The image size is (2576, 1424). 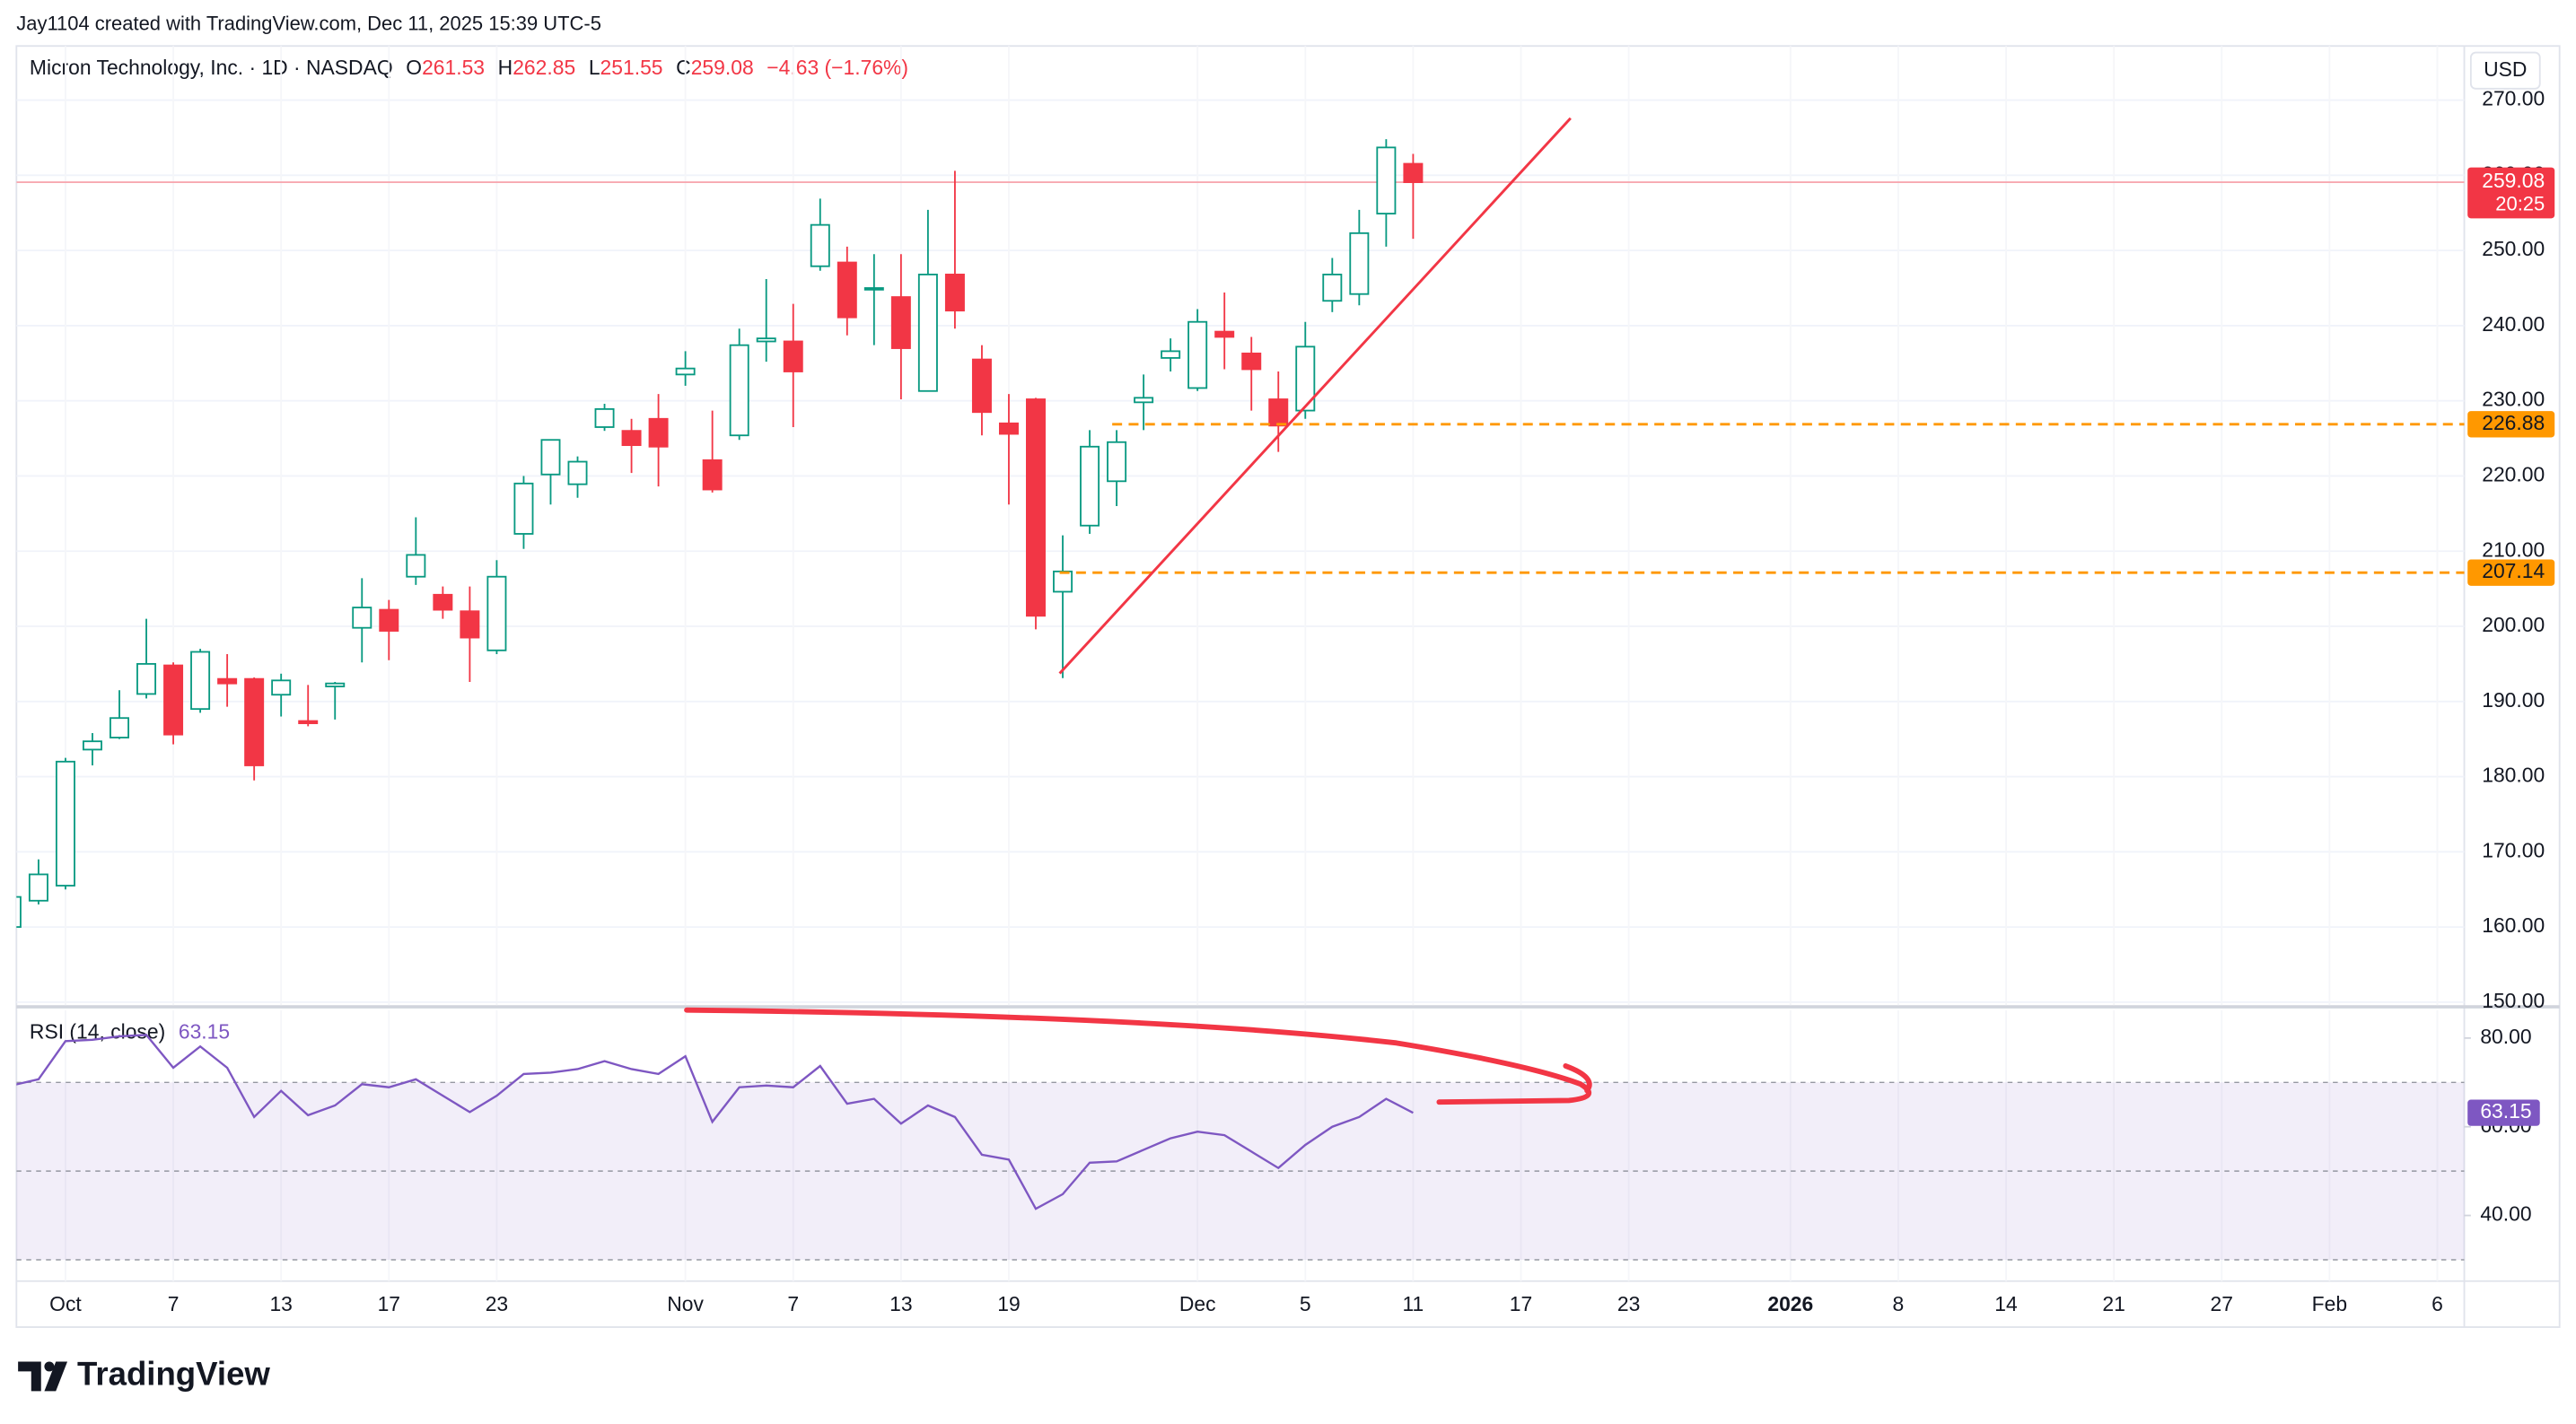 I want to click on y-tick-label: 200.00, so click(x=2513, y=624).